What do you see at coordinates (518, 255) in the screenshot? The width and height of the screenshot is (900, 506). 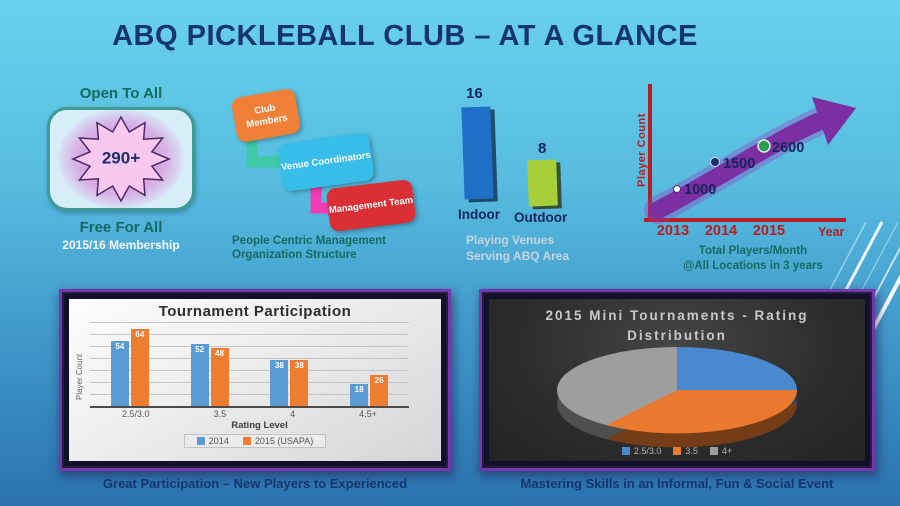 I see `venues-caption-line2: Serving ABQ Area` at bounding box center [518, 255].